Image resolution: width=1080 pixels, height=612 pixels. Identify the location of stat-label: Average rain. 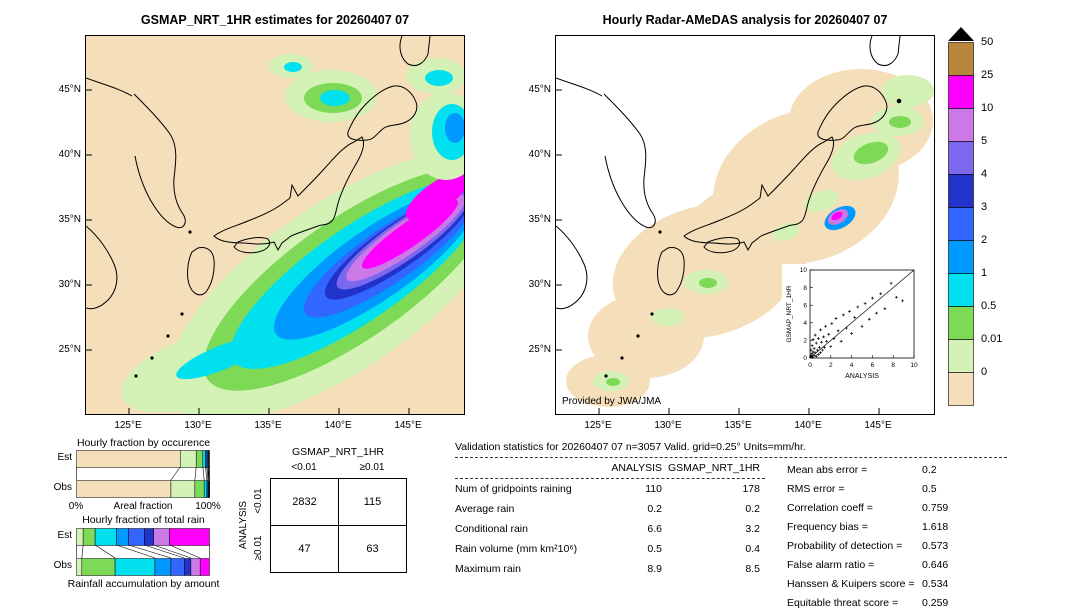
(485, 509).